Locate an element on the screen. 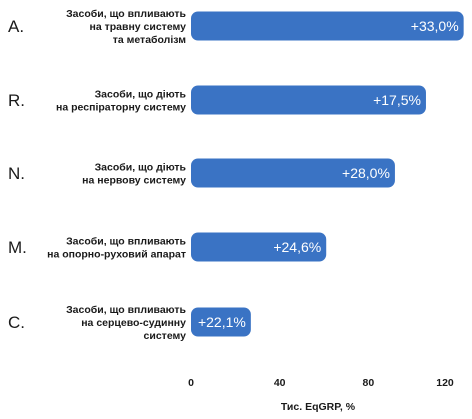  bar-value-label: +17,5% is located at coordinates (397, 100).